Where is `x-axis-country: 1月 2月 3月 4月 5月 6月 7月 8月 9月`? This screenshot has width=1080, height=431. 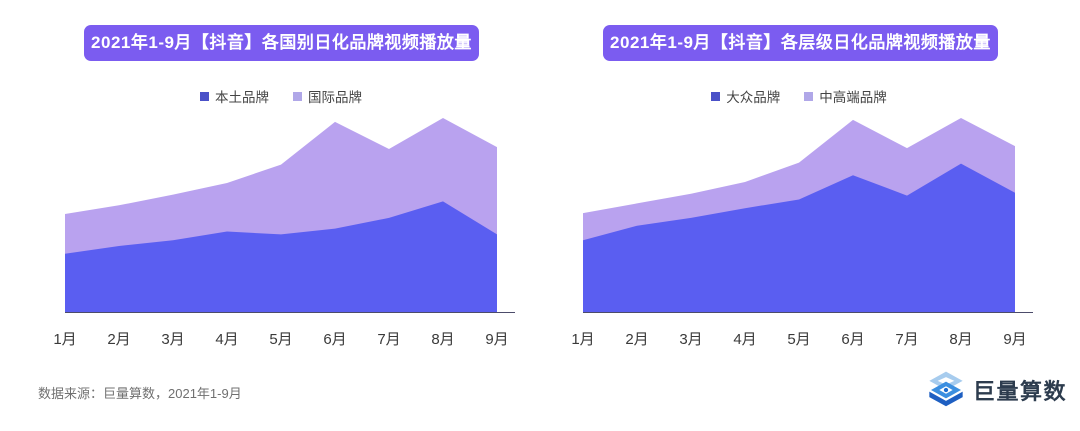 x-axis-country: 1月 2月 3月 4月 5月 6月 7月 8月 9月 is located at coordinates (284, 338).